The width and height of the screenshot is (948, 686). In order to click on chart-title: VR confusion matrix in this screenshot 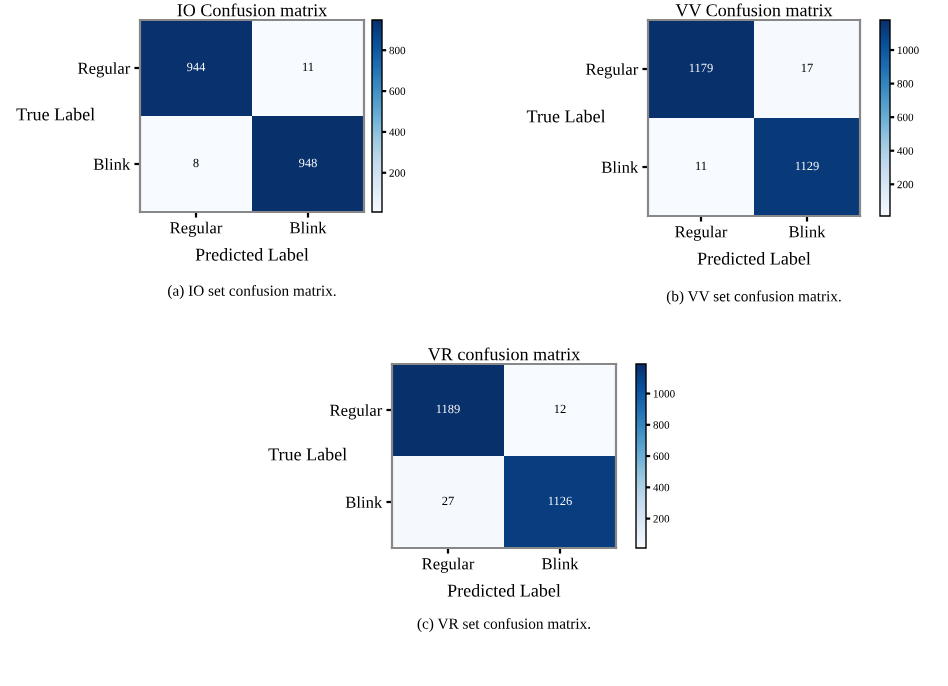, I will do `click(503, 354)`.